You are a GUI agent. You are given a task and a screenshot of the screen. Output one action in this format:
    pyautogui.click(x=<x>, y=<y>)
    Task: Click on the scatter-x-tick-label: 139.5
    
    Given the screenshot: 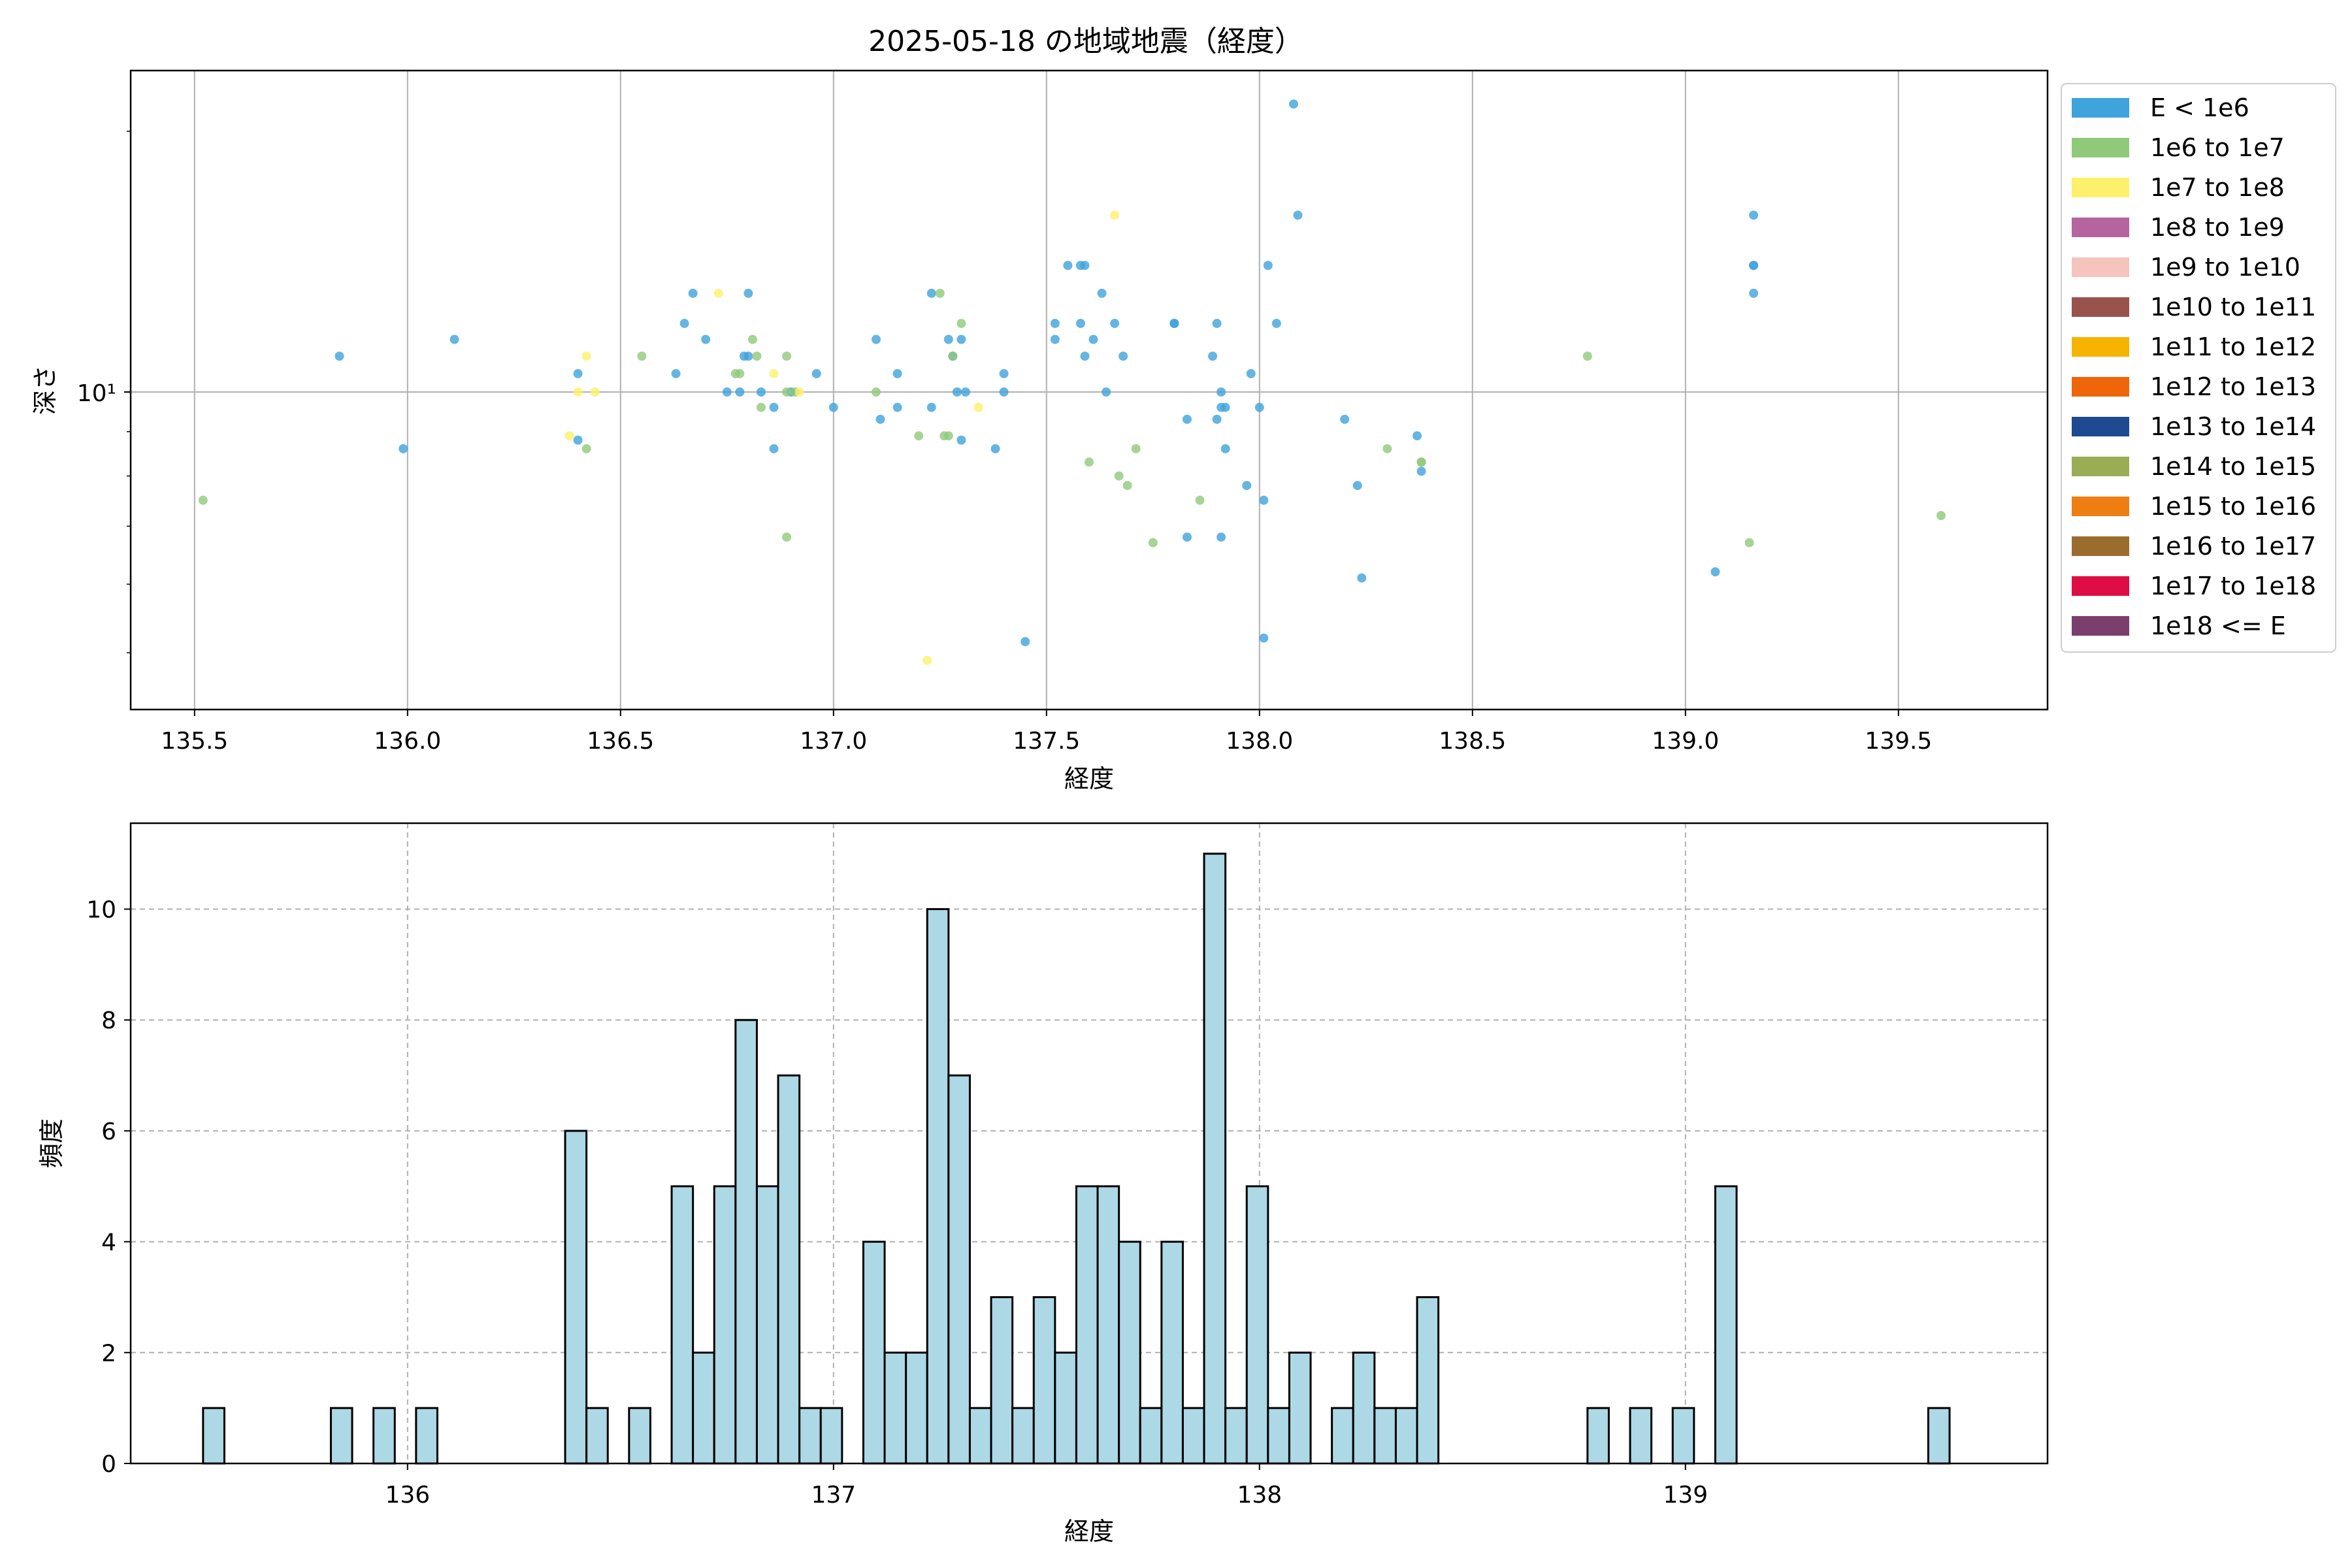 What is the action you would take?
    pyautogui.click(x=1898, y=741)
    